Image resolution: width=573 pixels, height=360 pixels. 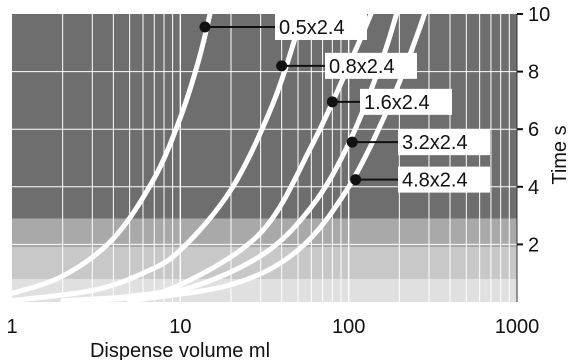 What do you see at coordinates (539, 15) in the screenshot?
I see `y-tick-label: 10` at bounding box center [539, 15].